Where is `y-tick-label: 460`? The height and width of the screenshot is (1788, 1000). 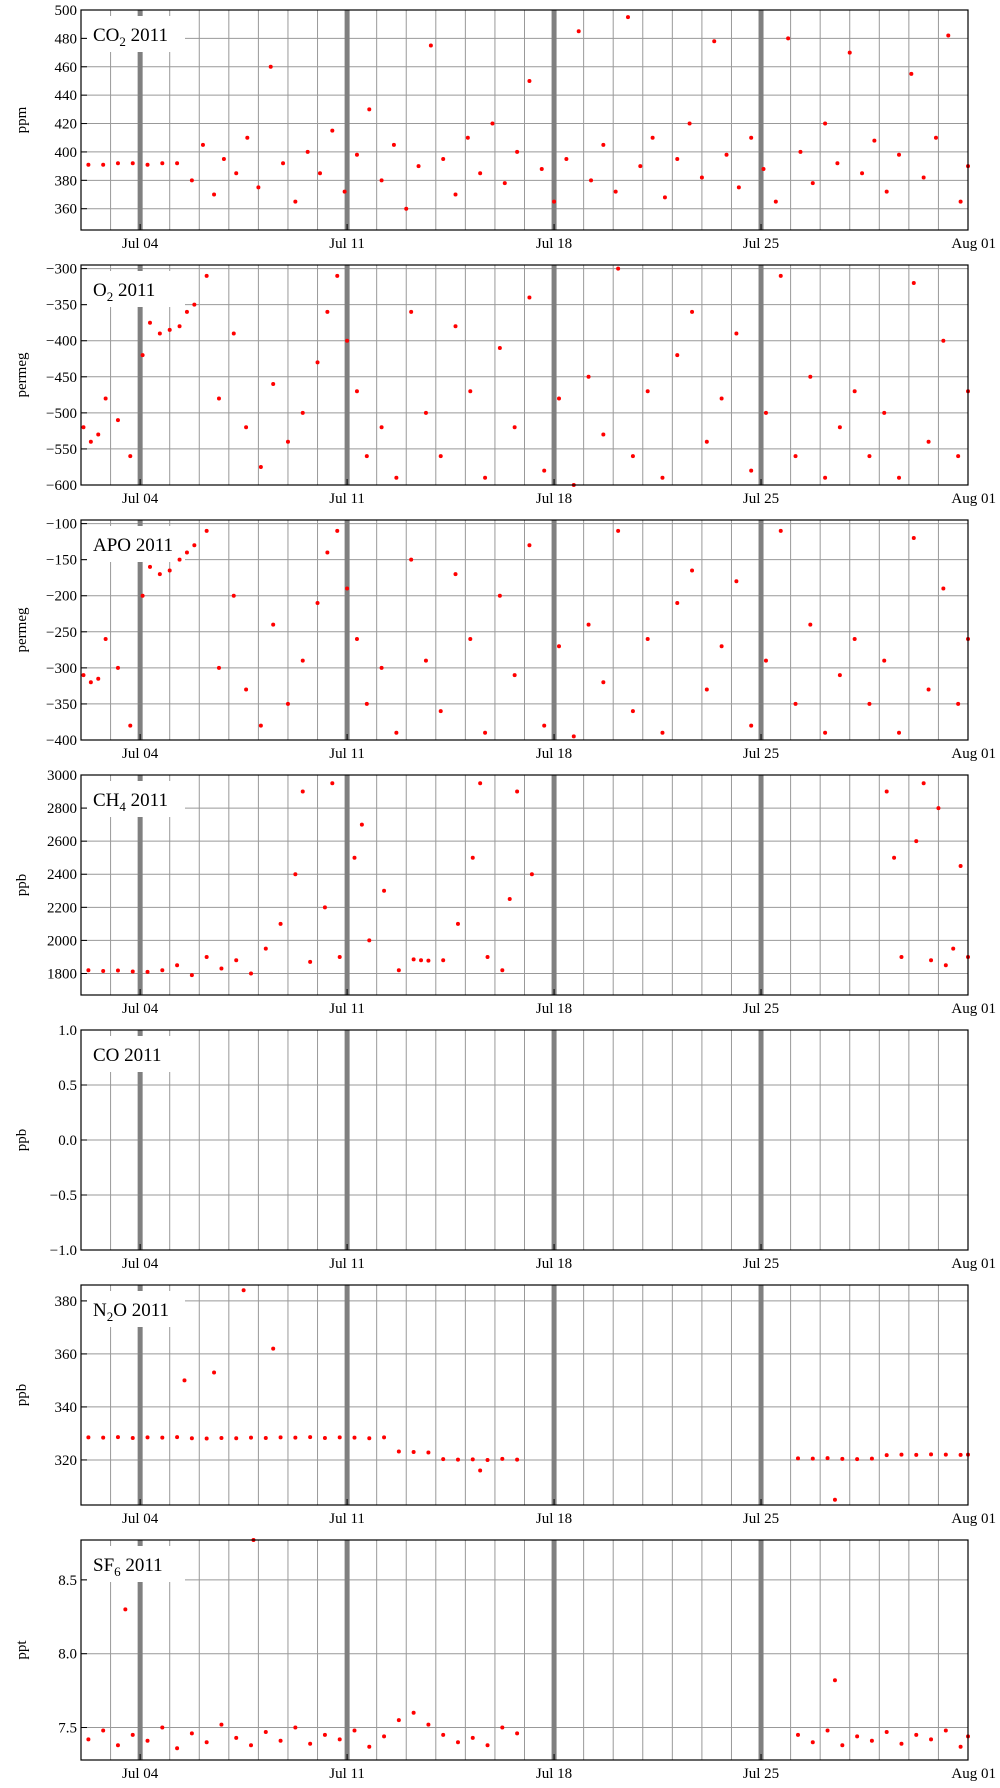 y-tick-label: 460 is located at coordinates (66, 68).